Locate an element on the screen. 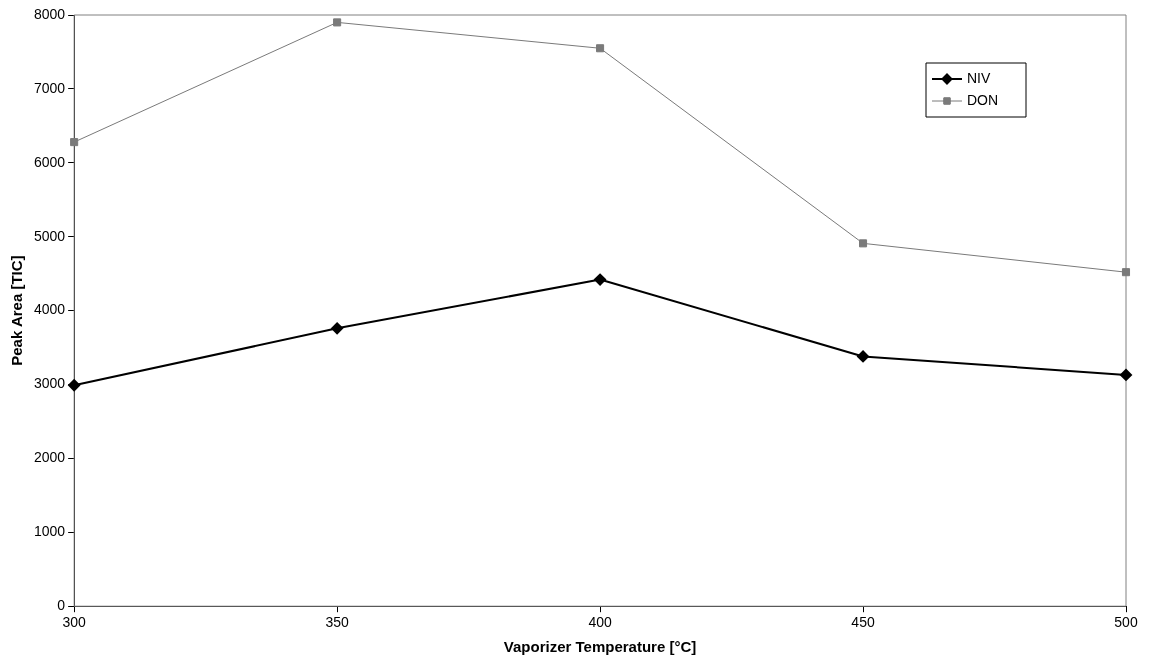 The height and width of the screenshot is (666, 1151). y-axis-title: Peak Area [TIC] is located at coordinates (17, 310).